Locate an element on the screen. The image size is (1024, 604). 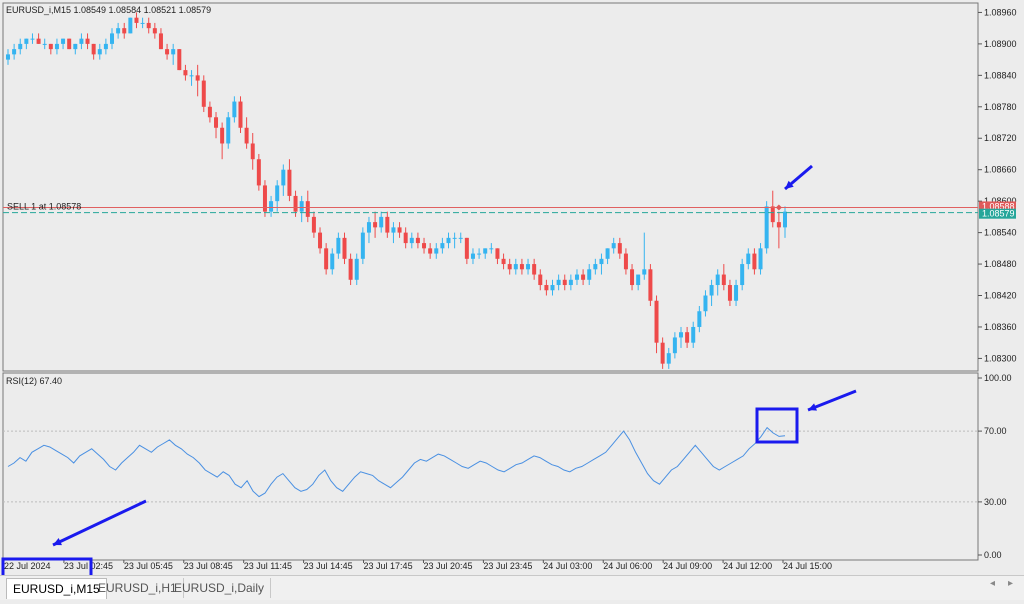
price-axis-label: 1.08780 is located at coordinates (1000, 107).